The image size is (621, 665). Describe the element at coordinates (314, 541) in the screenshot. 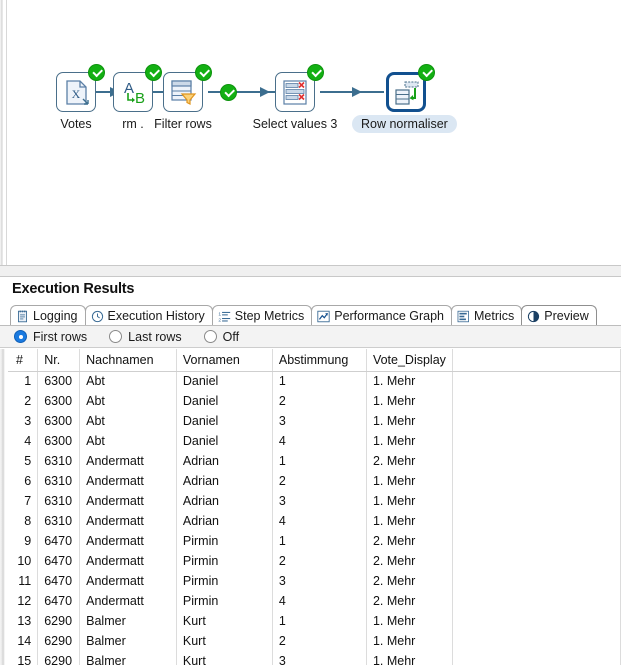

I see `table-row: 9 6470 Andermatt Pirmin 1 2. Mehr` at that location.